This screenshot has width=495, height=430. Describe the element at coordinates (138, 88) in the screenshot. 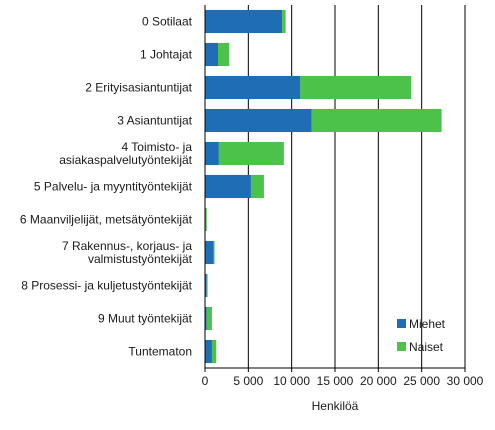

I see `category-label: 2 Erityisasiantuntijat` at that location.